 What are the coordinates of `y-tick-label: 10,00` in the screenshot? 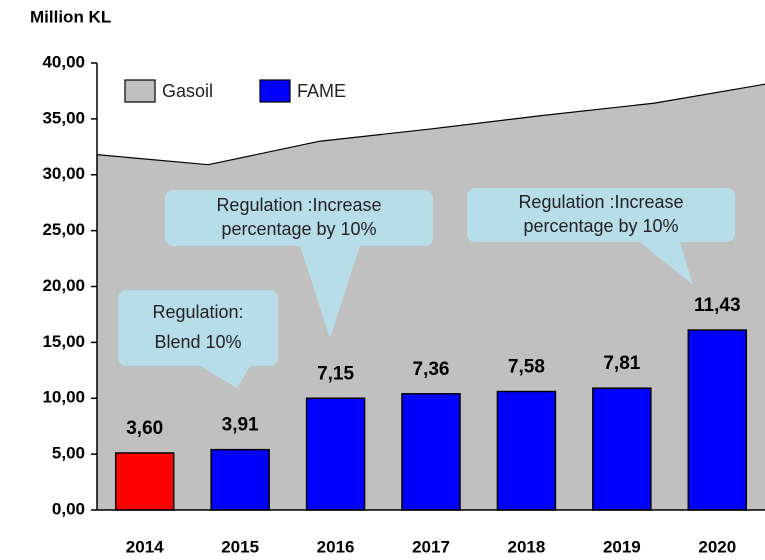 It's located at (63, 397).